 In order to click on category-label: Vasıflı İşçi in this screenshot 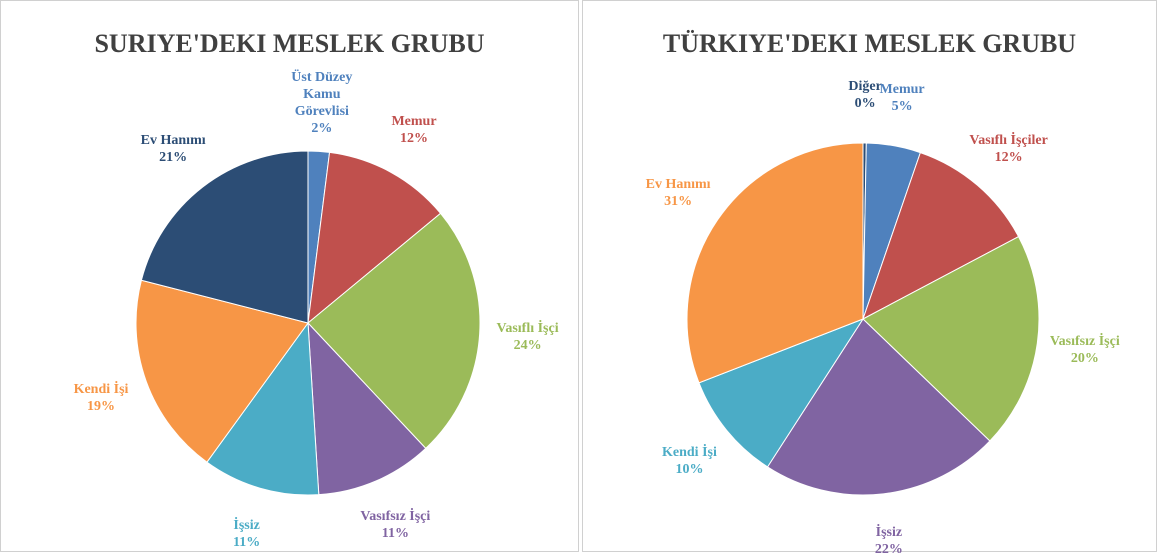, I will do `click(527, 328)`.